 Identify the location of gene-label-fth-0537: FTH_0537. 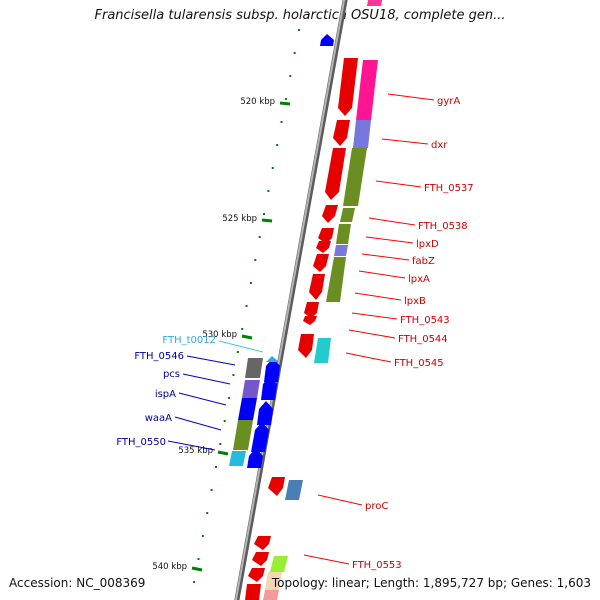
(449, 188).